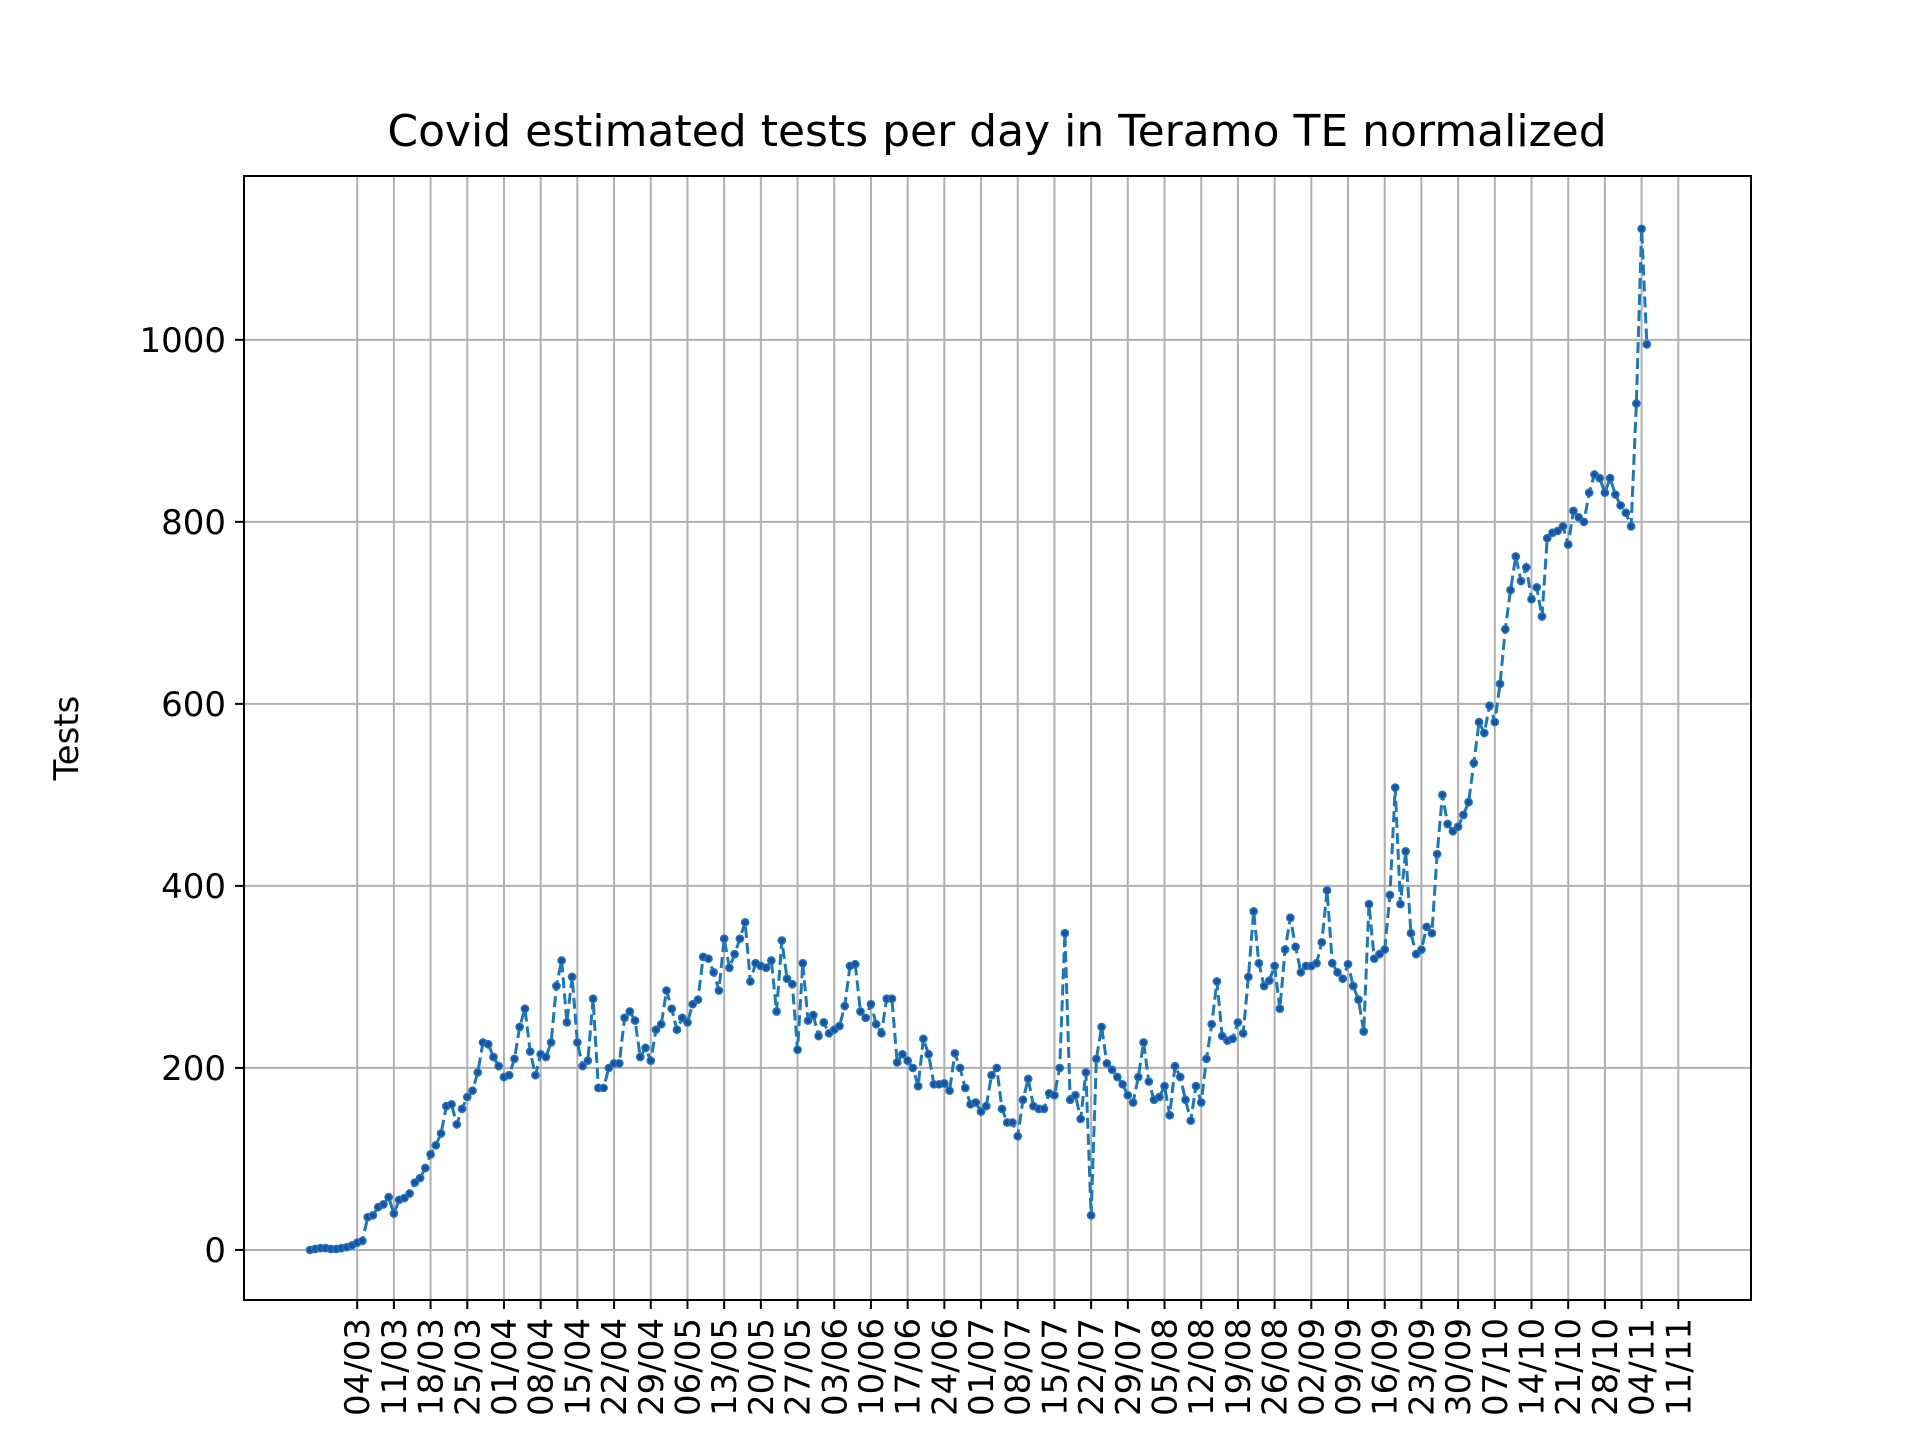 The width and height of the screenshot is (1920, 1440). What do you see at coordinates (578, 1367) in the screenshot?
I see `x-tick-label: 15/04` at bounding box center [578, 1367].